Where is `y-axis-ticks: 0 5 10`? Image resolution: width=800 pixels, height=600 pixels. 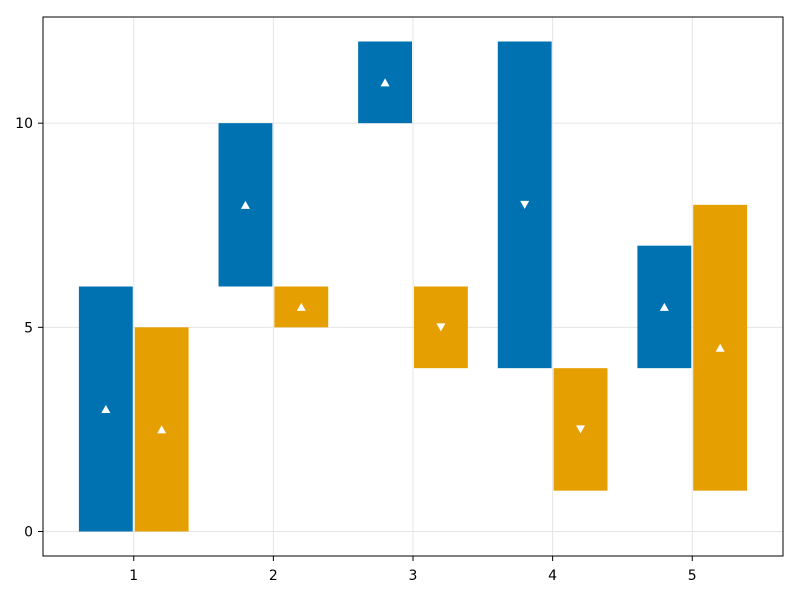 y-axis-ticks: 0 5 10 is located at coordinates (29, 328).